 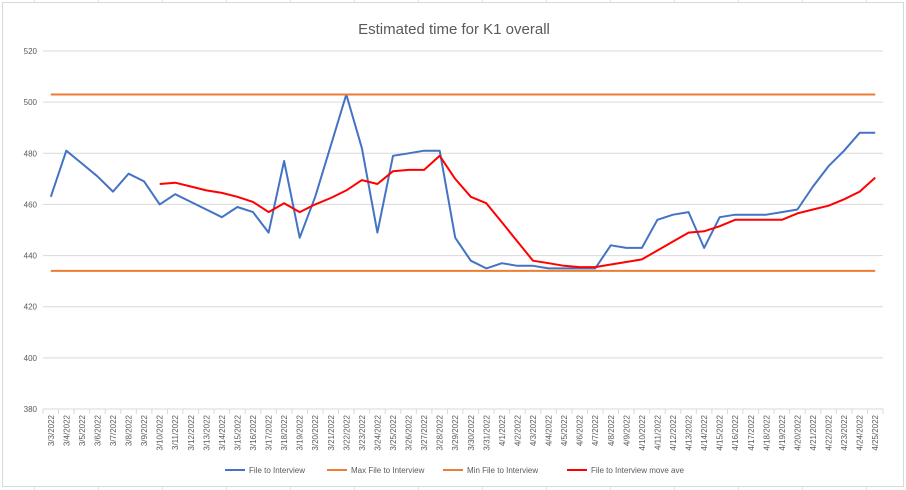 What do you see at coordinates (31, 256) in the screenshot?
I see `y-tick-label: 440` at bounding box center [31, 256].